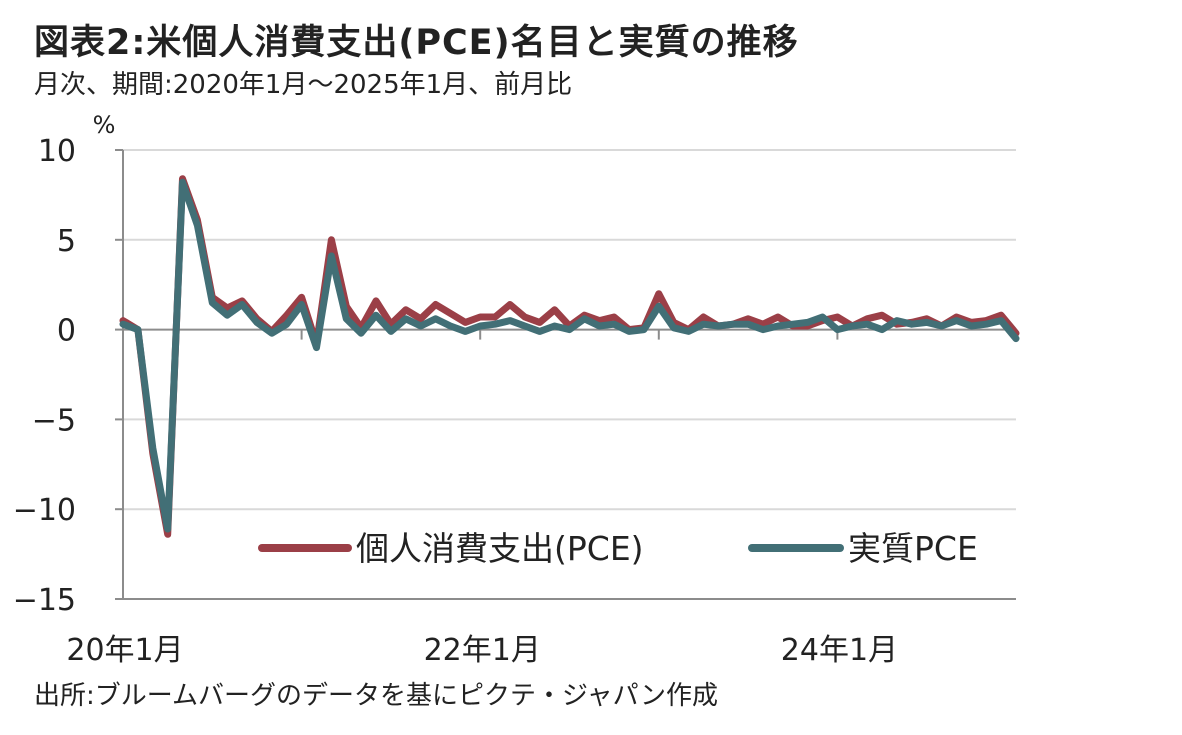  Describe the element at coordinates (66, 331) in the screenshot. I see `y-tick-label: 0` at that location.